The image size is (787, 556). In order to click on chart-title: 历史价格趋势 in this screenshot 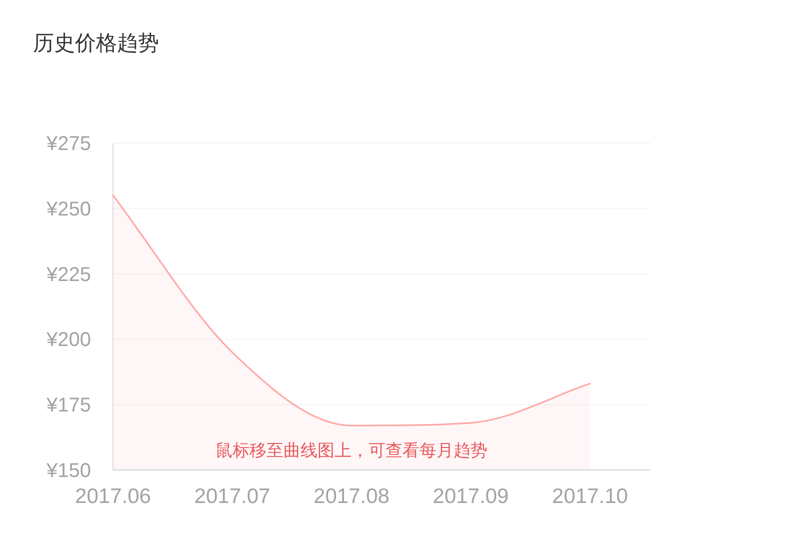, I will do `click(96, 43)`.